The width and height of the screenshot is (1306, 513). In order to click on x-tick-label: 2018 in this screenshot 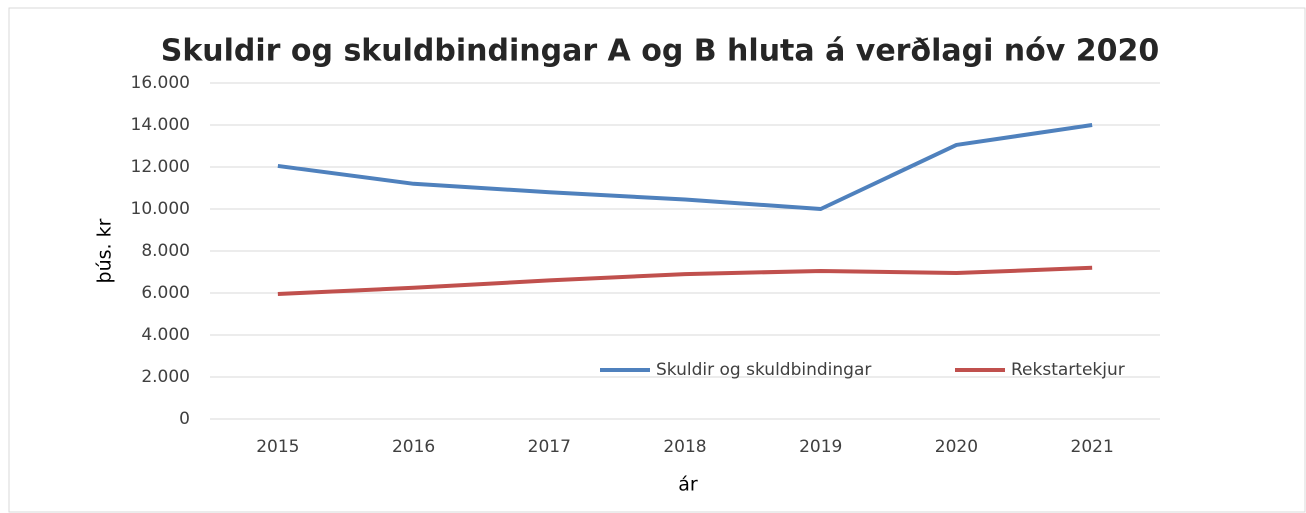, I will do `click(684, 447)`.